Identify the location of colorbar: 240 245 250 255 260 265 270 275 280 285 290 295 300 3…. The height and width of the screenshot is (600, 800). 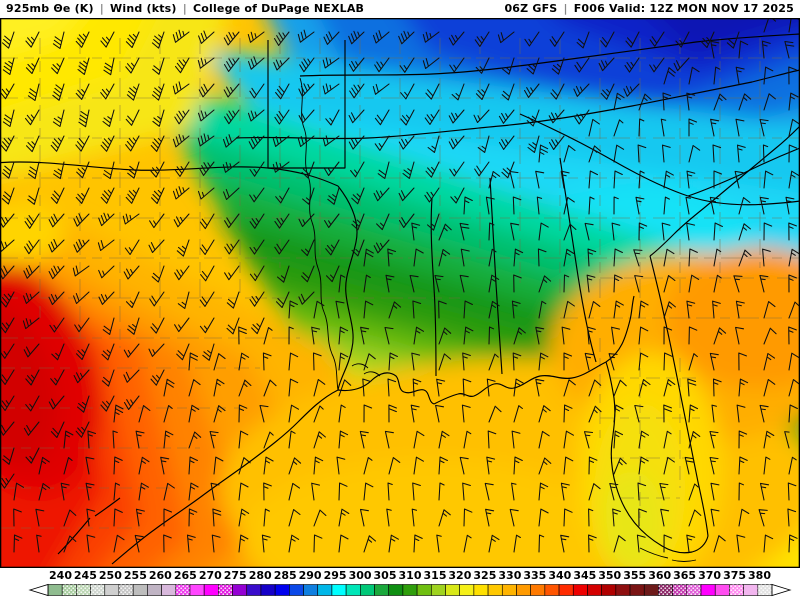
(400, 584).